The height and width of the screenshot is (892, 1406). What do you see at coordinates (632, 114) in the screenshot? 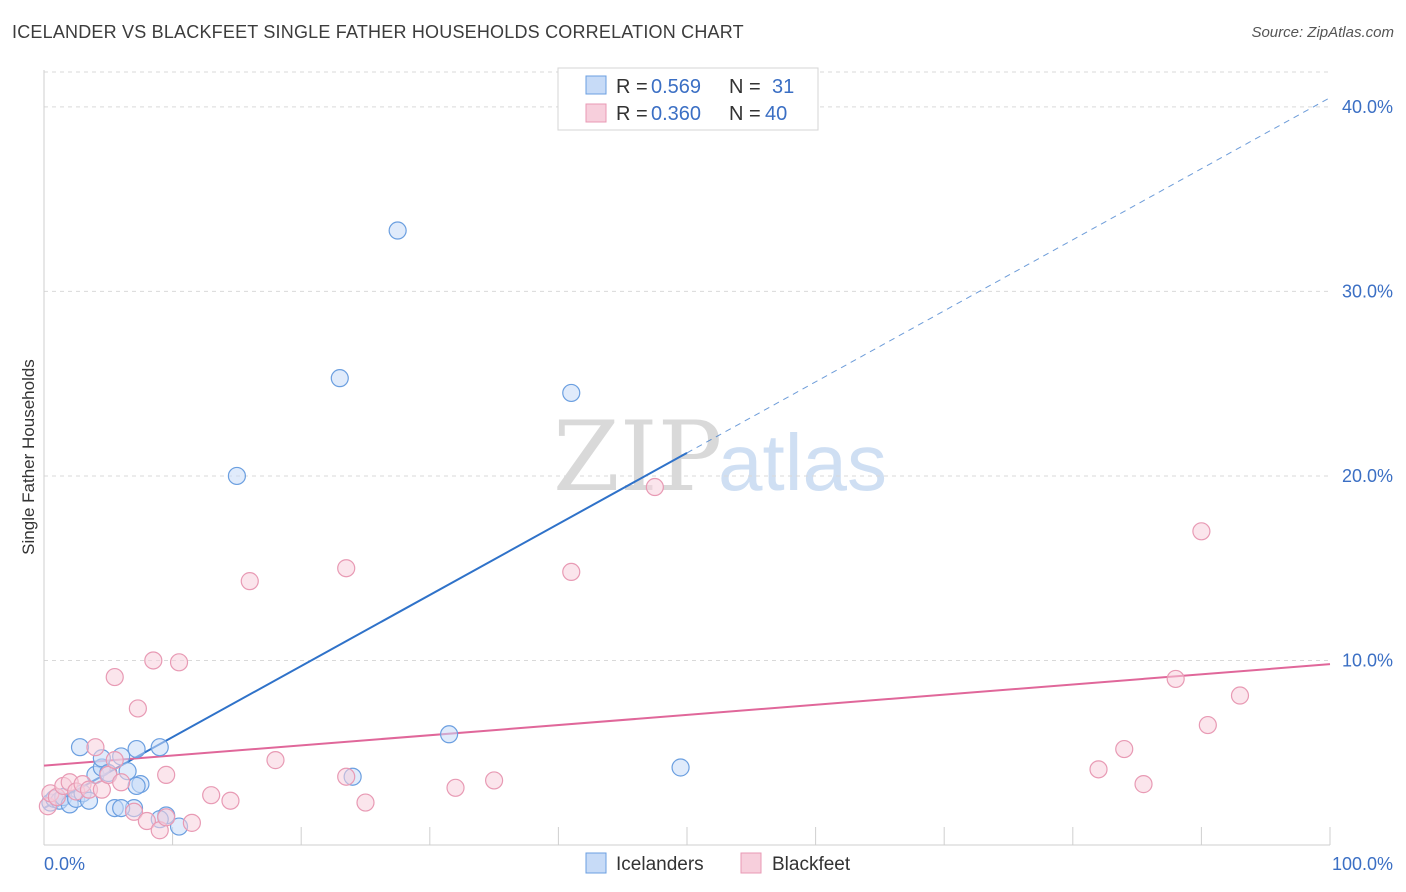
I see `legend-r-label-2: R =` at bounding box center [632, 114].